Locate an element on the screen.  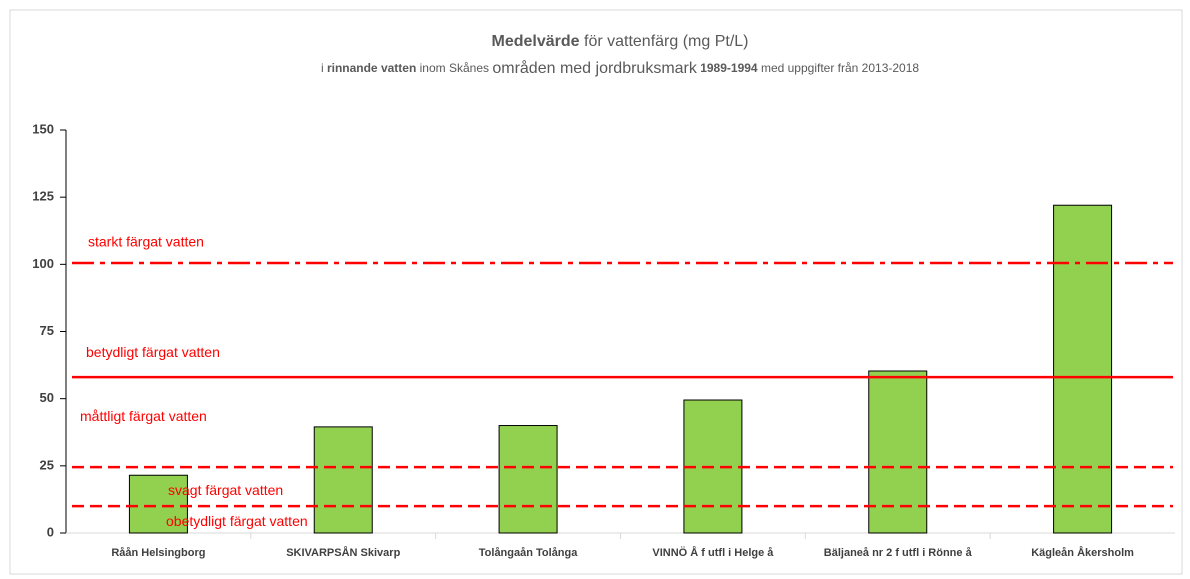
reference-label: måttligt färgat vatten is located at coordinates (143, 416).